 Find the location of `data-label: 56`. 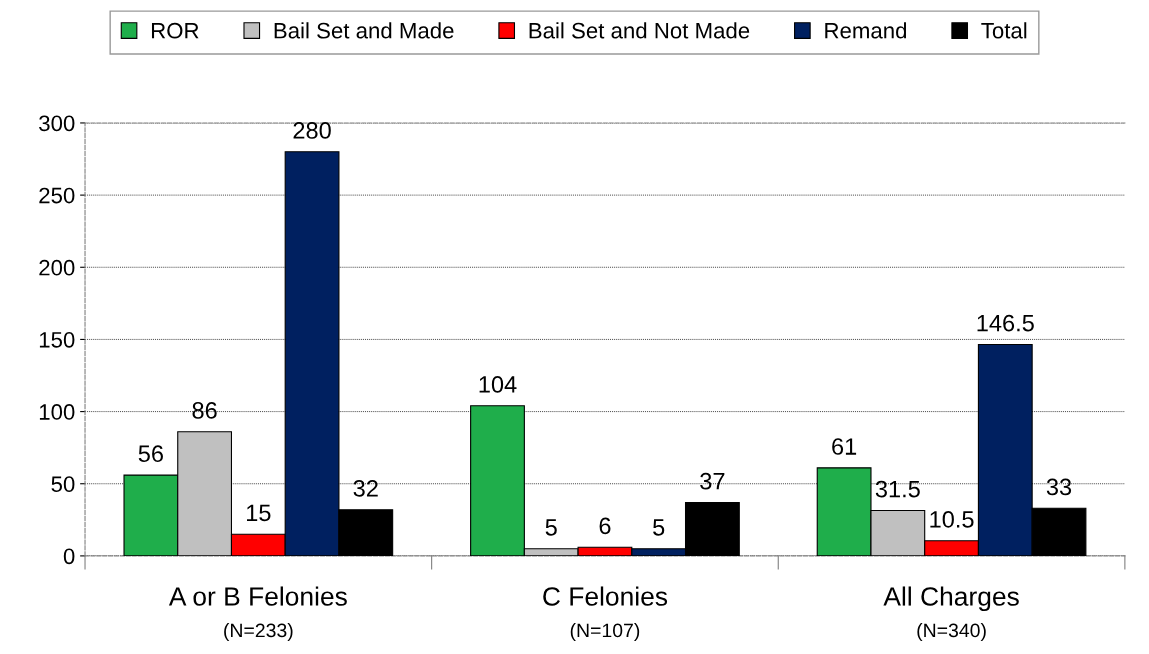

data-label: 56 is located at coordinates (150, 454).